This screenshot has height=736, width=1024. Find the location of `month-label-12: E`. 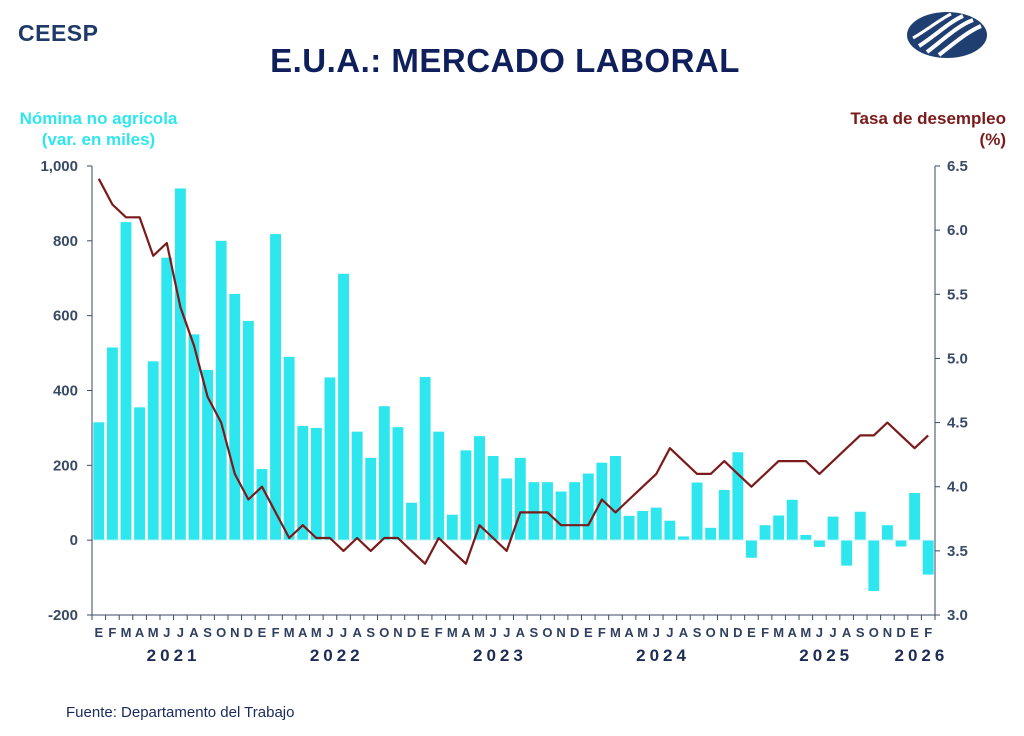

month-label-12: E is located at coordinates (262, 632).